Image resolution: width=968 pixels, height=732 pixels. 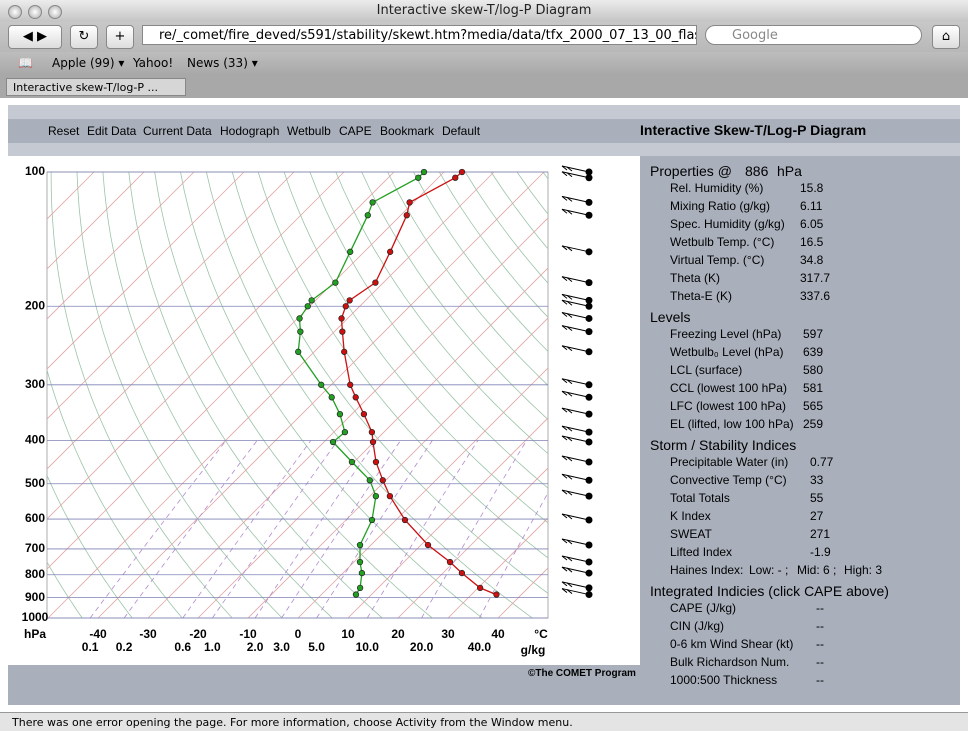 I want to click on bookmarks-icon: 📖, so click(x=25, y=63).